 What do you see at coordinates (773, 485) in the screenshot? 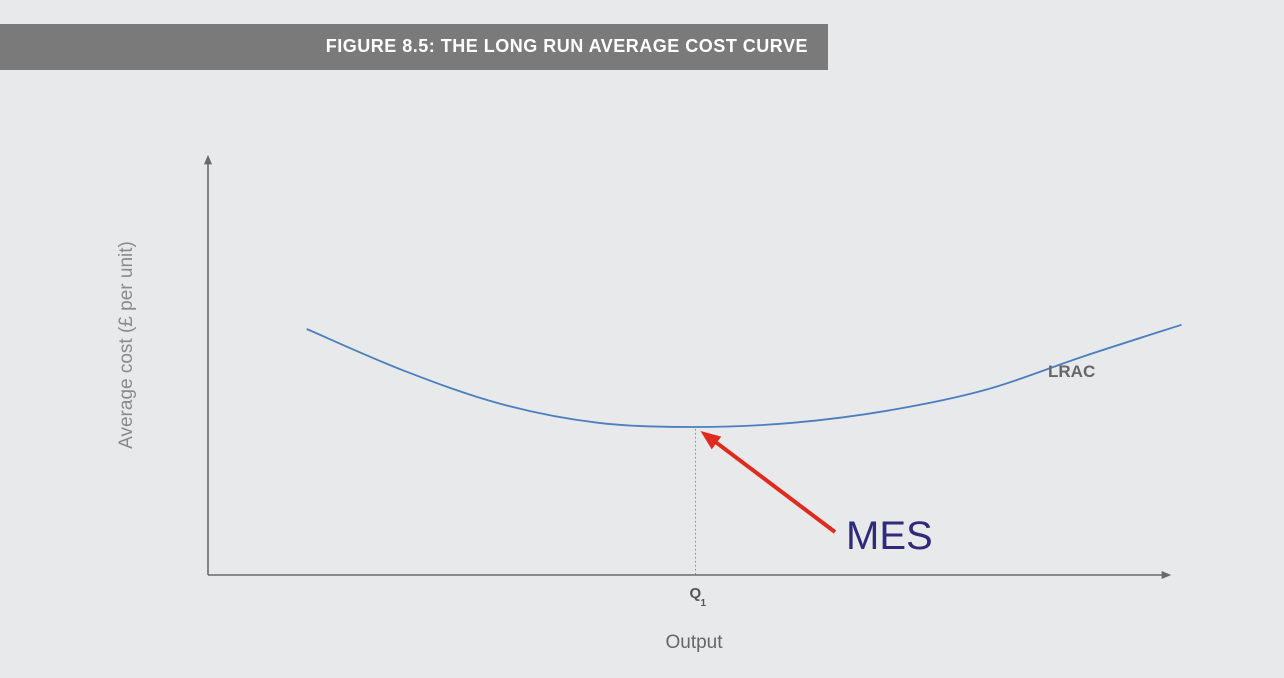
I see `mes-arrow` at bounding box center [773, 485].